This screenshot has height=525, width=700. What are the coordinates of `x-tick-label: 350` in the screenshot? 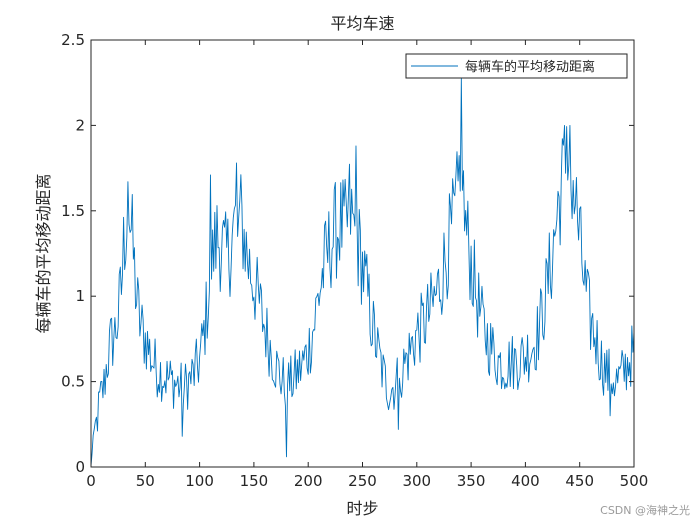 It's located at (471, 481).